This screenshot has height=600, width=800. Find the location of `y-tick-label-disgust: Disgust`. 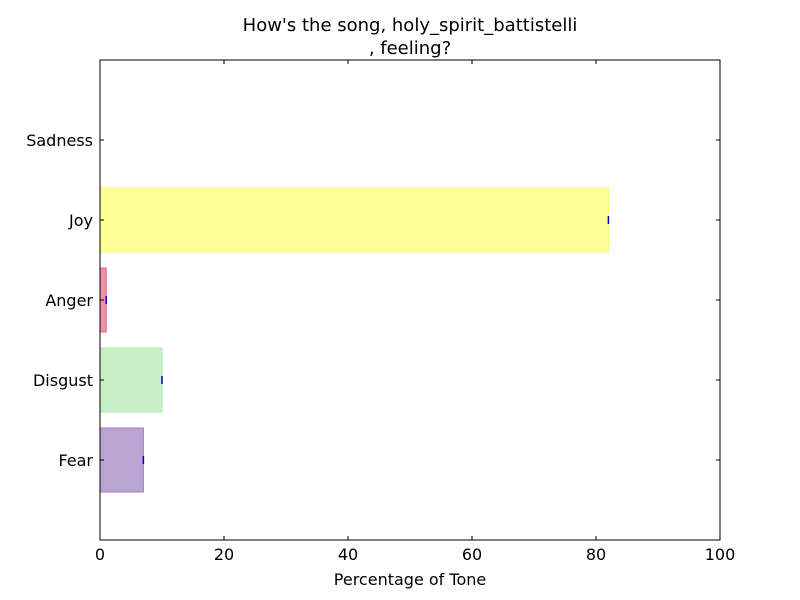

y-tick-label-disgust: Disgust is located at coordinates (63, 380).